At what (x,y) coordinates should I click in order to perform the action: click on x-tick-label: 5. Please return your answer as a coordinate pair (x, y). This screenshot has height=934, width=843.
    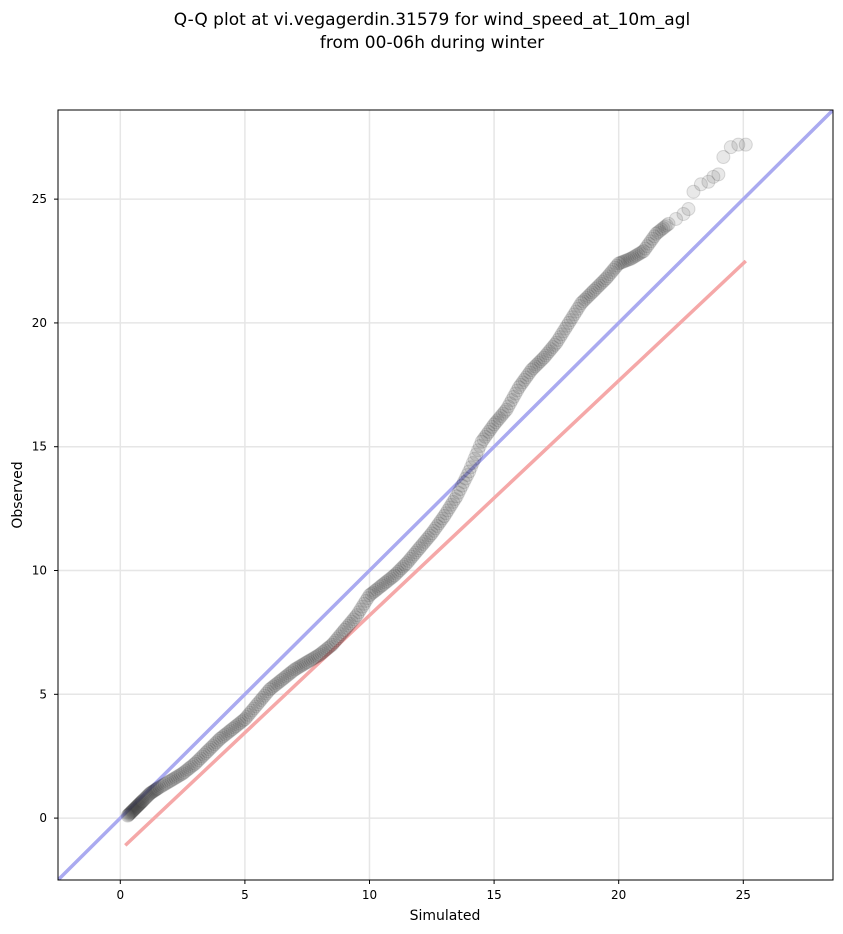
    Looking at the image, I should click on (245, 895).